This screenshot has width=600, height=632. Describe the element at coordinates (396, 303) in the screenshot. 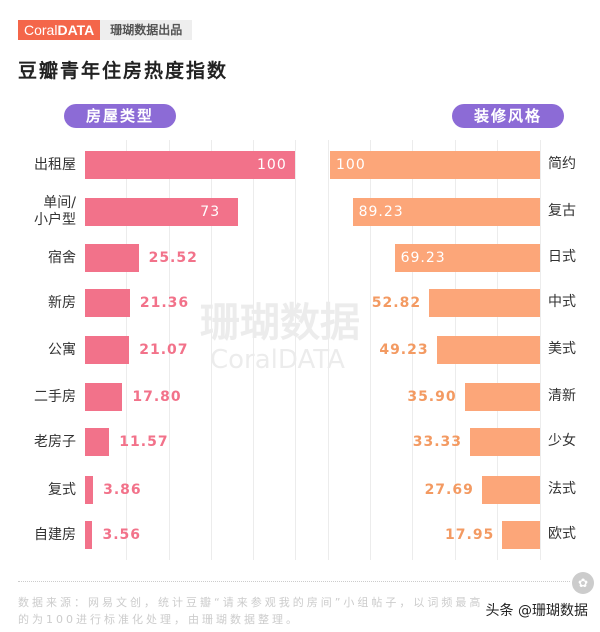

I see `right-value-label: 52.82` at that location.